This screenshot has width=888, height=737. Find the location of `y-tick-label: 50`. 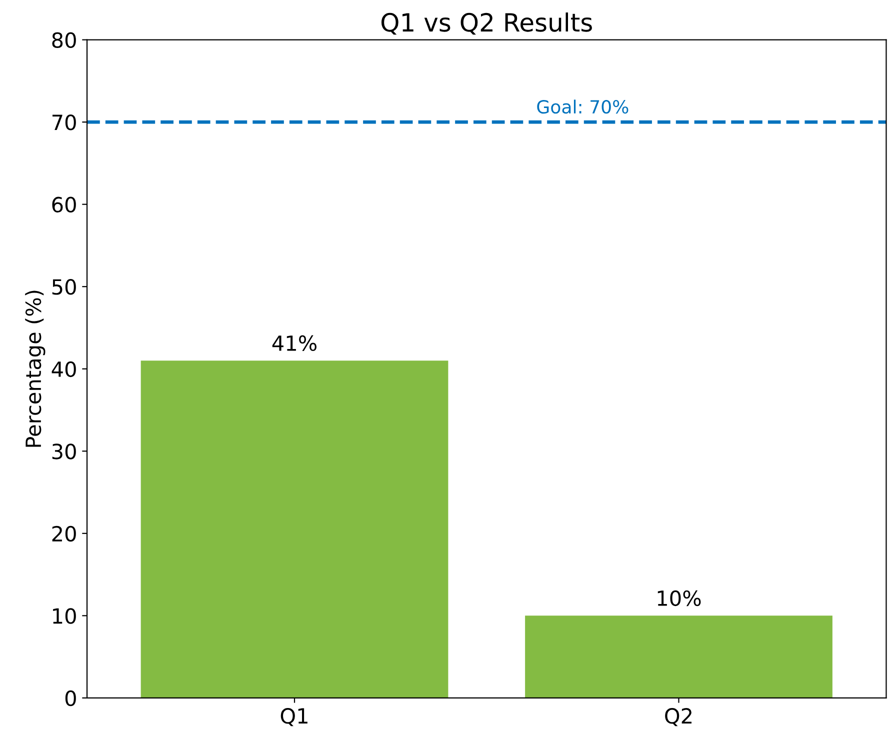

y-tick-label: 50 is located at coordinates (64, 287).